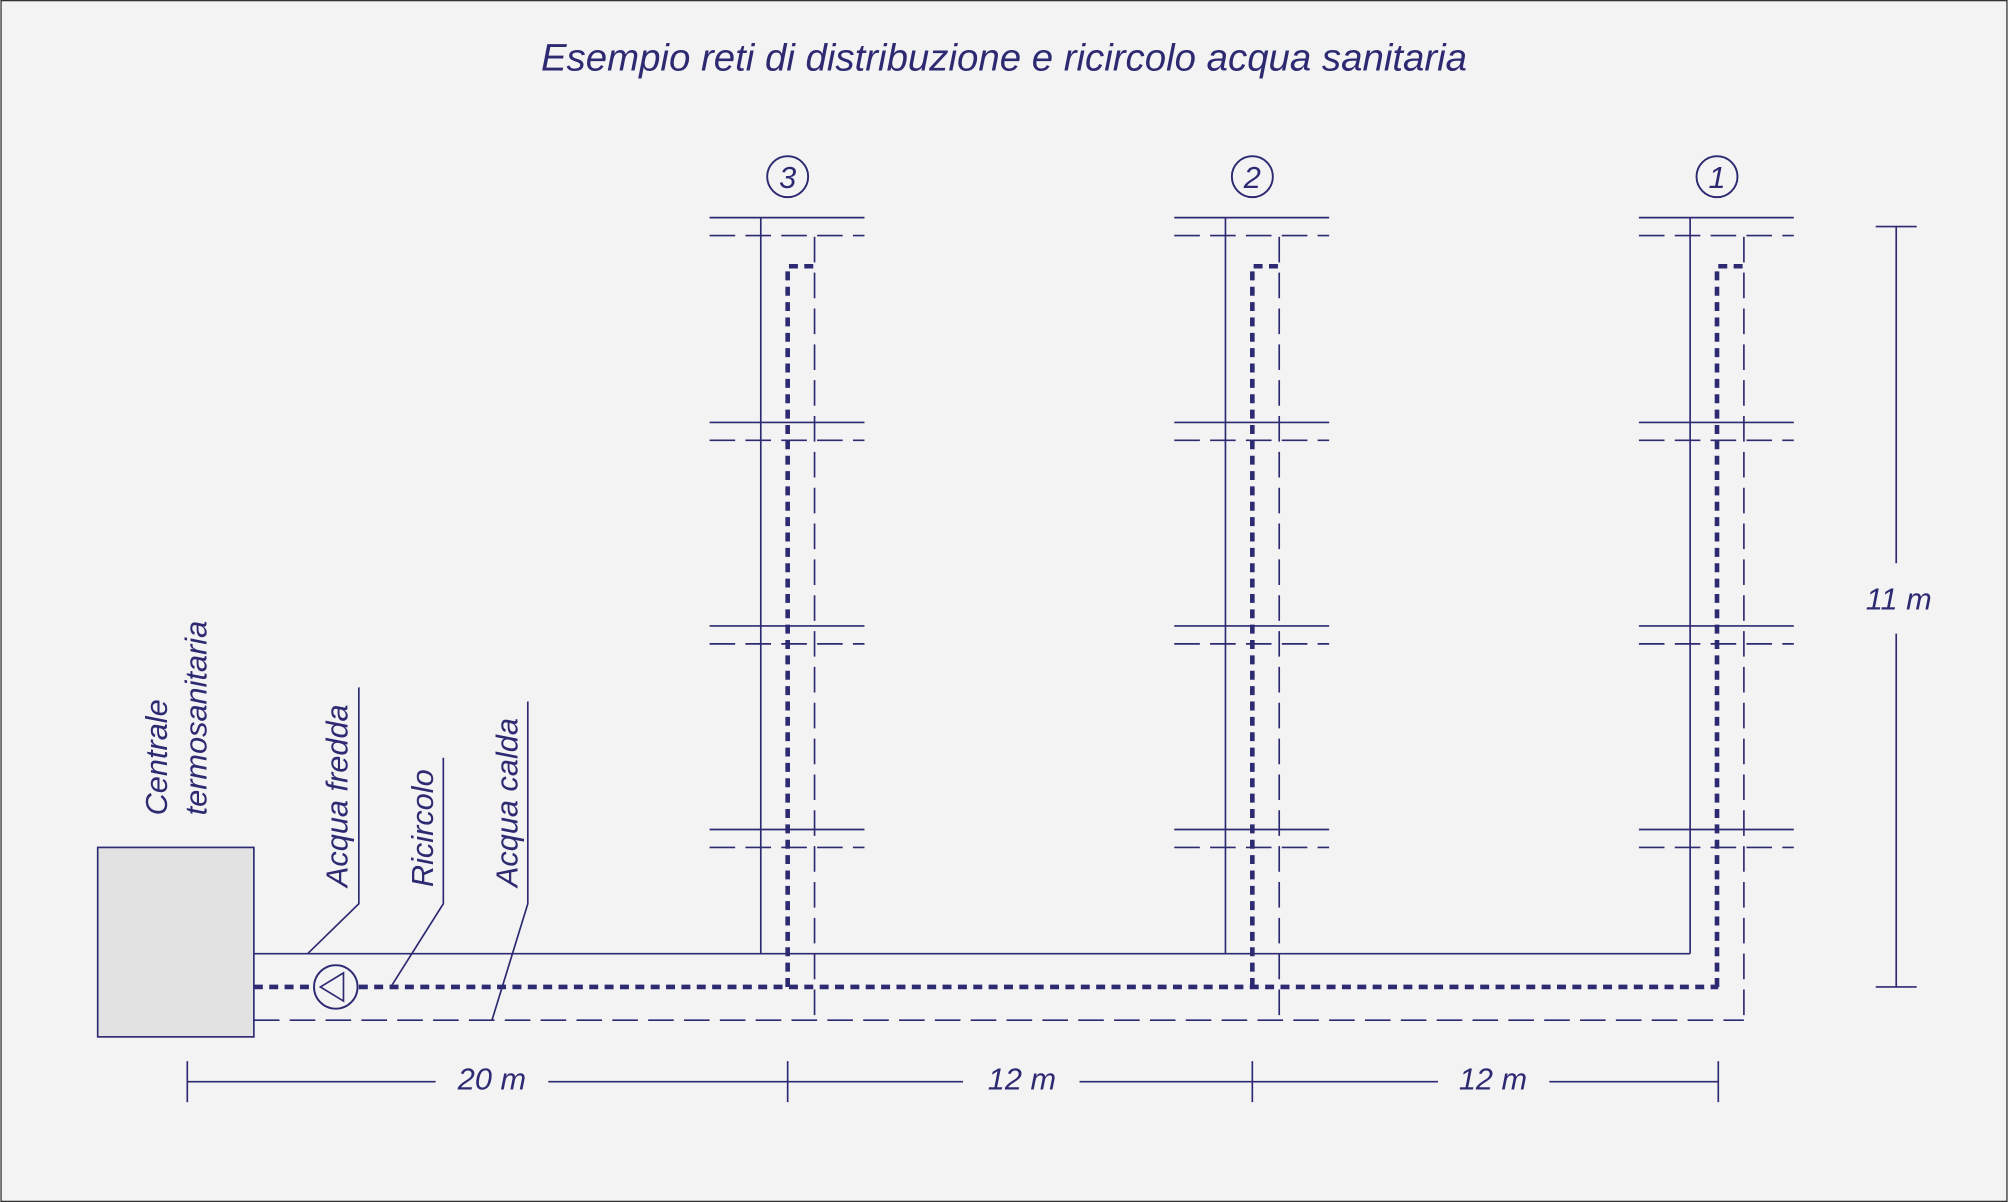 The image size is (2008, 1202). I want to click on recirc-label: Ricircolo, so click(422, 828).